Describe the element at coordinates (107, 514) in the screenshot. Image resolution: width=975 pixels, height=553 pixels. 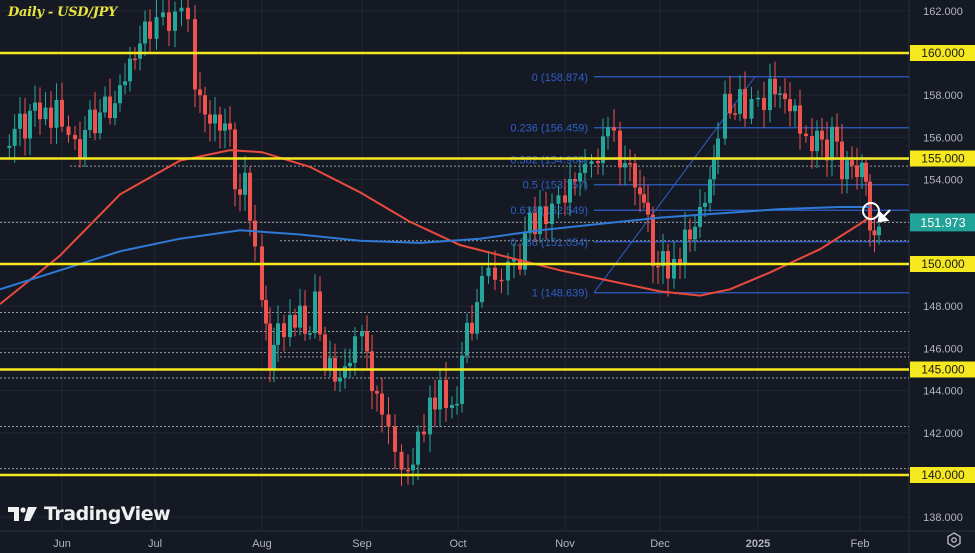
I see `tradingview-logo-text: TradingView` at that location.